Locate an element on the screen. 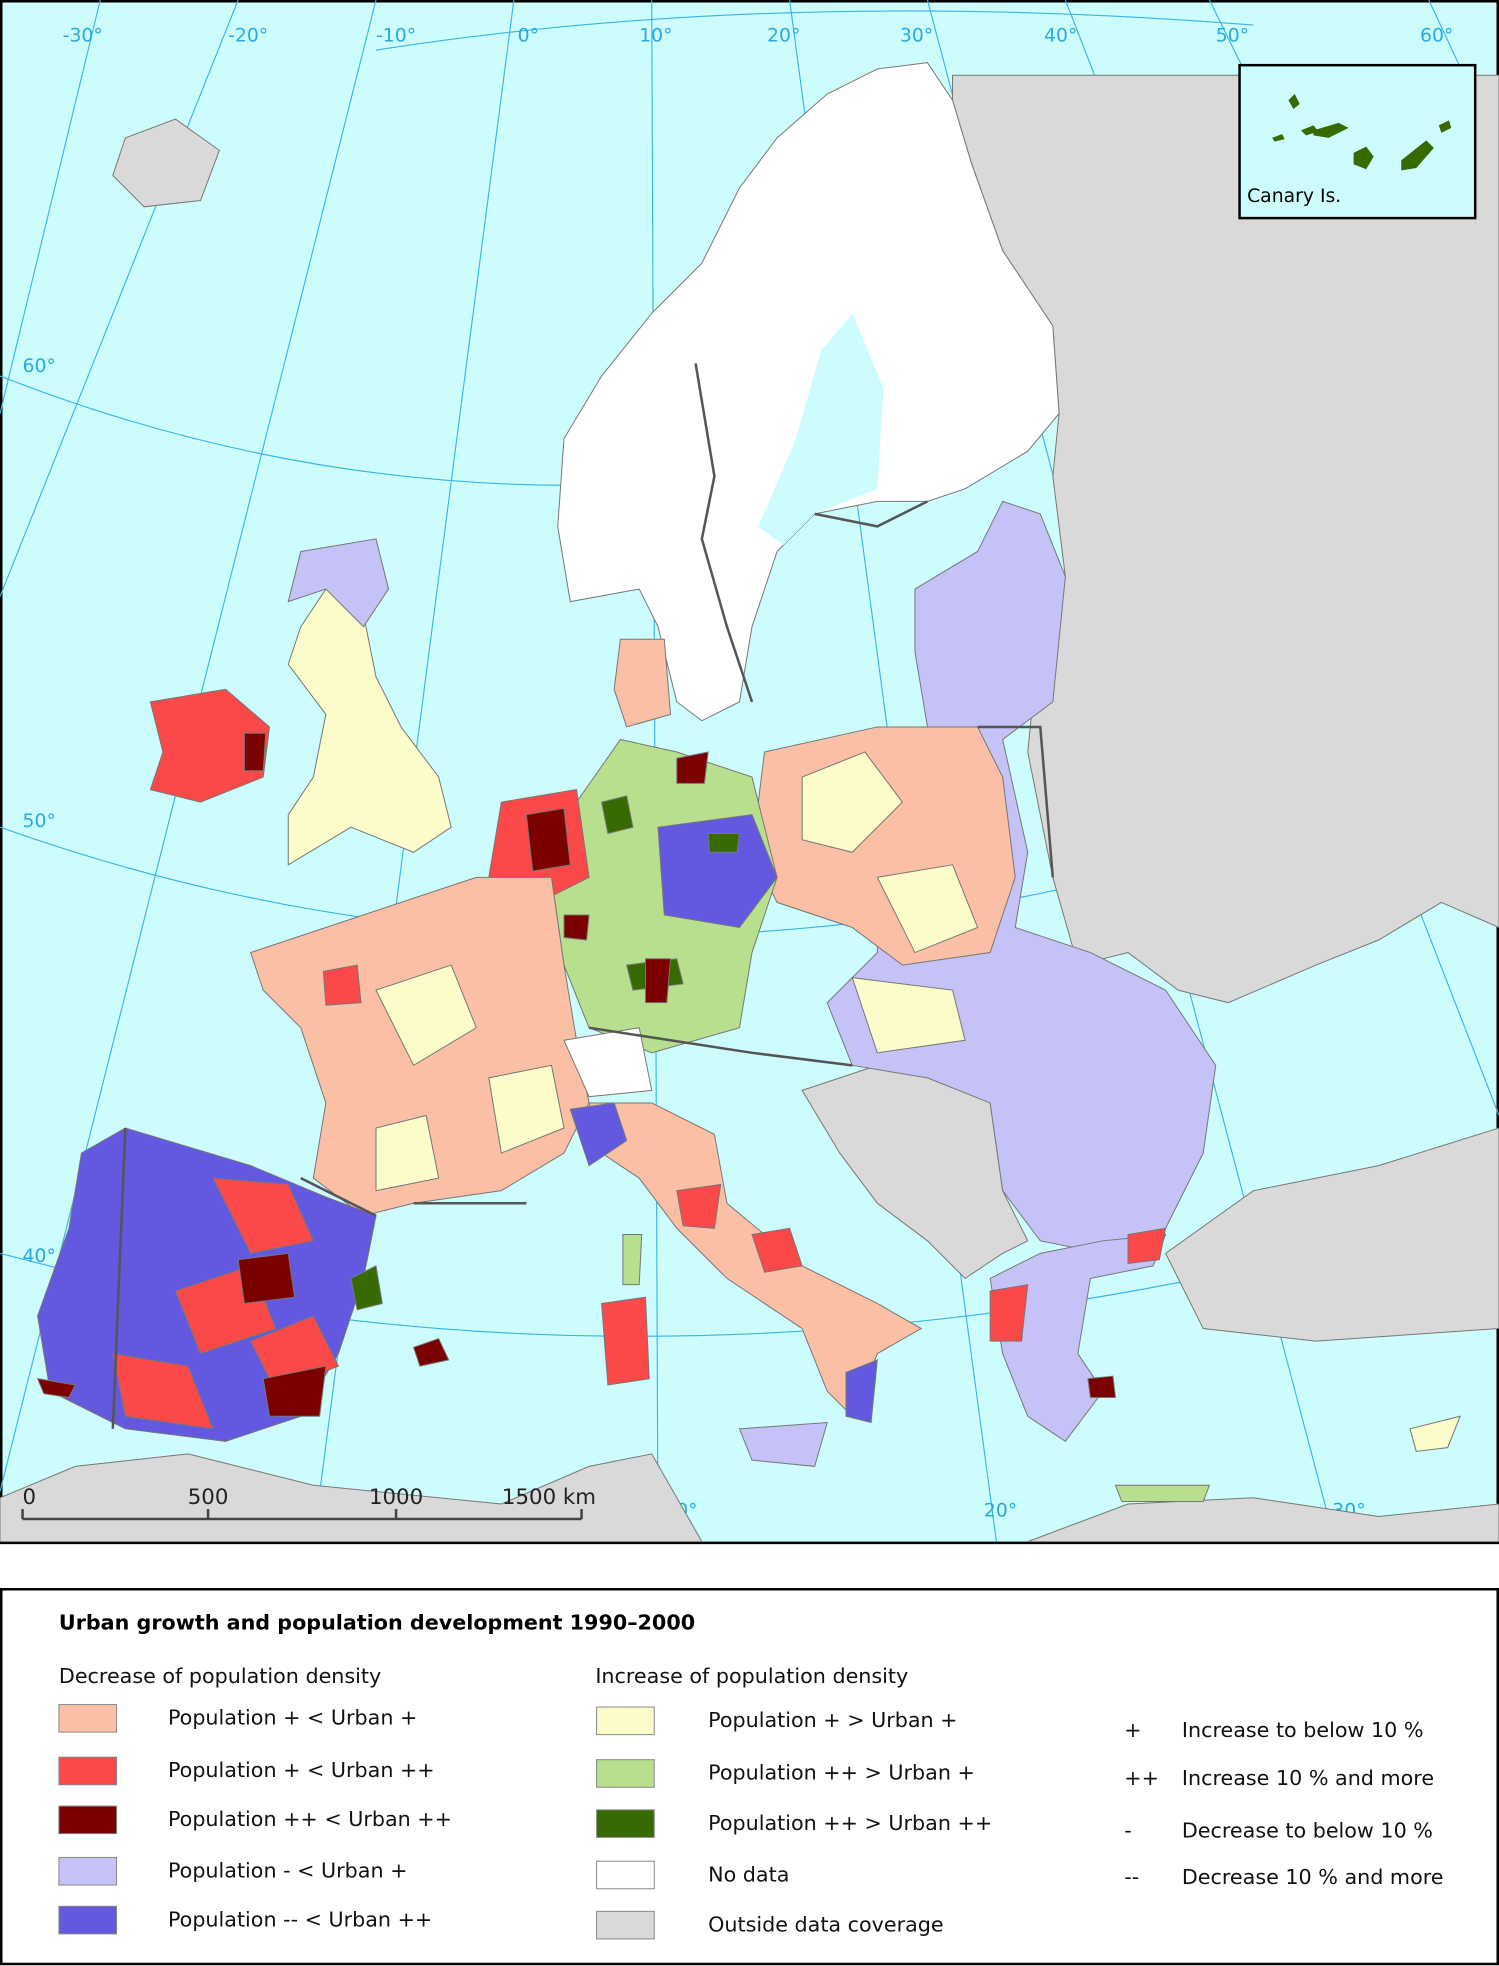 The height and width of the screenshot is (1966, 1499). corsica is located at coordinates (632, 1260).